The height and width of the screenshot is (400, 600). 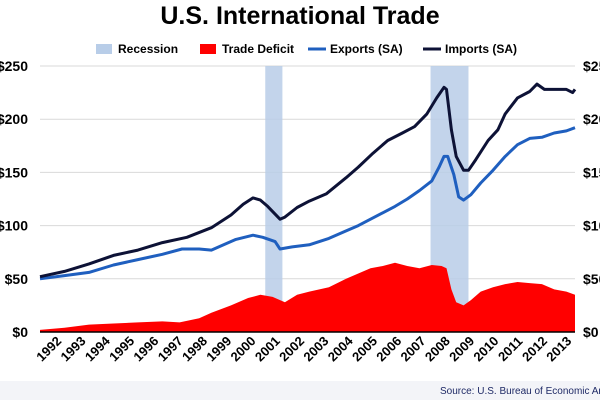 I want to click on x-tick-label: 2012, so click(x=534, y=348).